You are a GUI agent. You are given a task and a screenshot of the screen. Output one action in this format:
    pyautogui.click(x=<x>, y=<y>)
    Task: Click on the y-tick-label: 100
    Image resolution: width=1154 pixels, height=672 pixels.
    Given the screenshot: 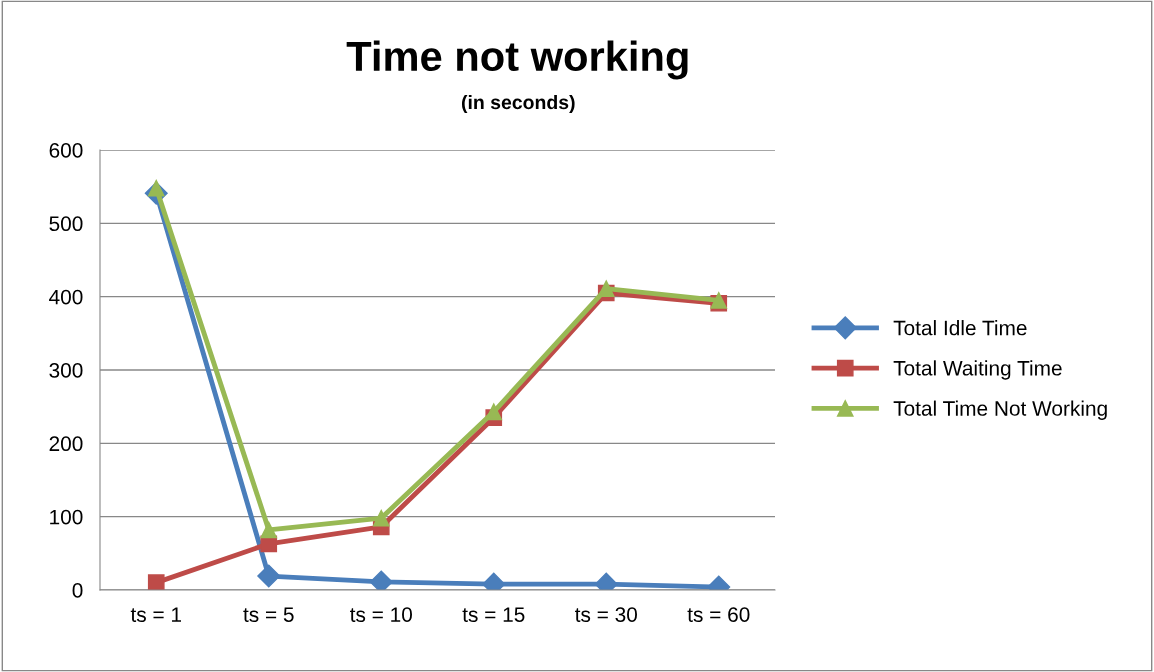 What is the action you would take?
    pyautogui.click(x=66, y=517)
    